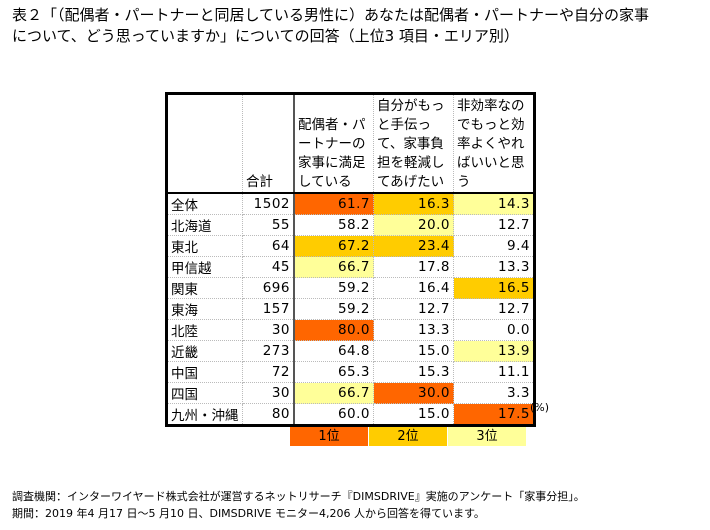  What do you see at coordinates (494, 330) in the screenshot?
I see `value-cell: 0.0` at bounding box center [494, 330].